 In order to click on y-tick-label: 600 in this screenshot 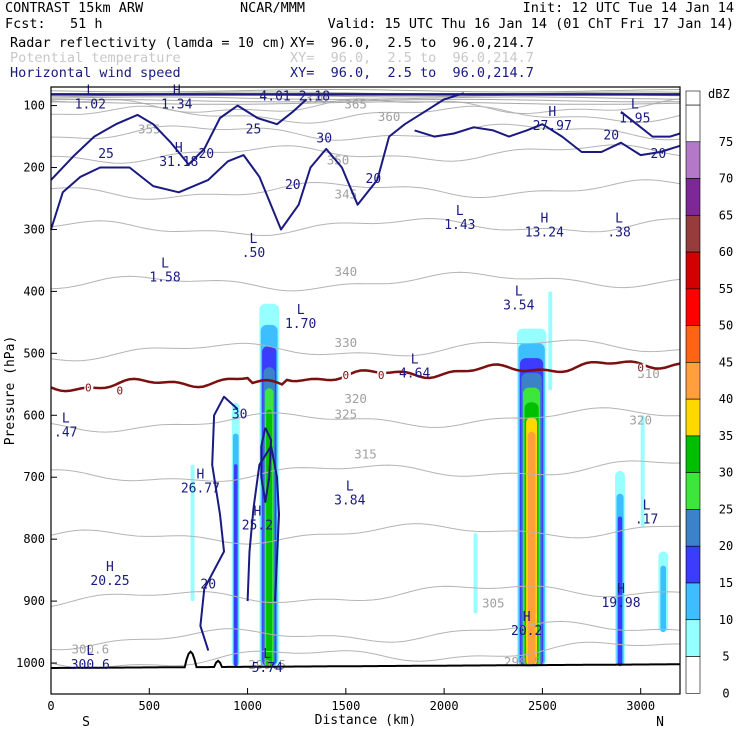, I will do `click(34, 415)`.